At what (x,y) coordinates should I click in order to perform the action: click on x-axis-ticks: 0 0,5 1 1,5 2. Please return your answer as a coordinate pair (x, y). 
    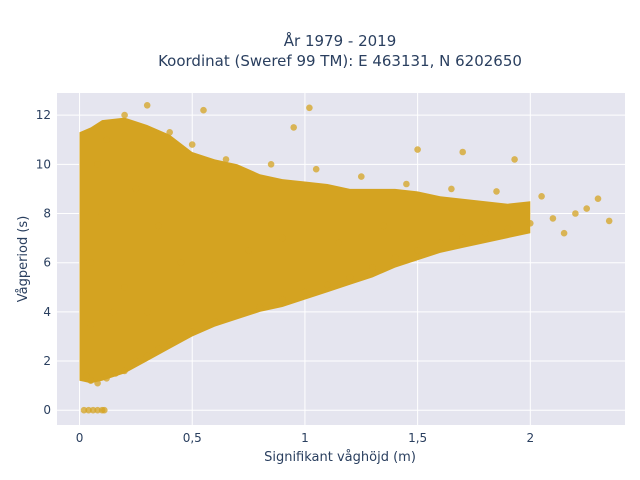
    Looking at the image, I should click on (305, 438).